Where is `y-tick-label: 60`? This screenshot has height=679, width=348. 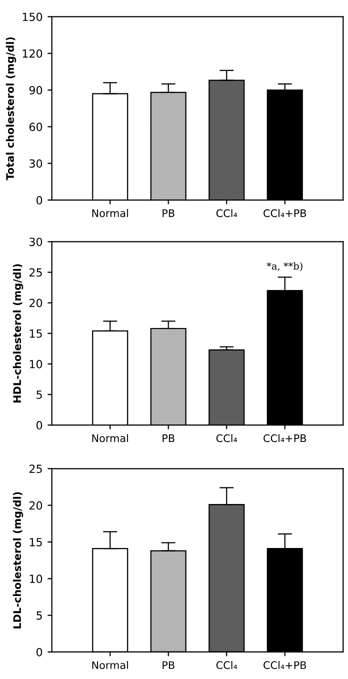
y-tick-label: 60 is located at coordinates (35, 127).